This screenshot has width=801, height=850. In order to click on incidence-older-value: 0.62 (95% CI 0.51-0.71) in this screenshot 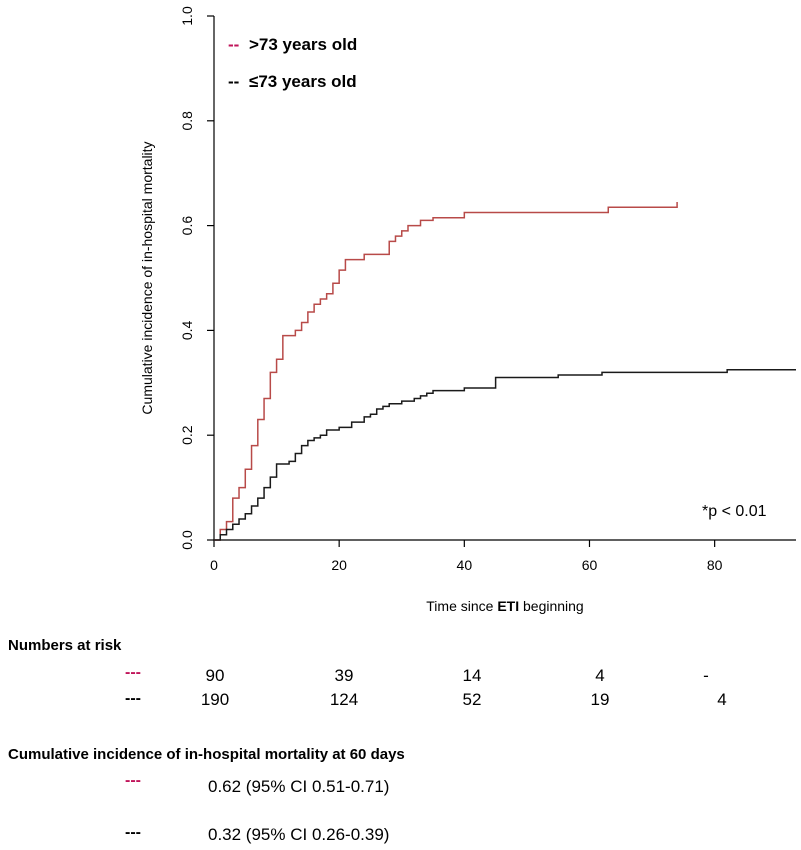, I will do `click(299, 786)`.